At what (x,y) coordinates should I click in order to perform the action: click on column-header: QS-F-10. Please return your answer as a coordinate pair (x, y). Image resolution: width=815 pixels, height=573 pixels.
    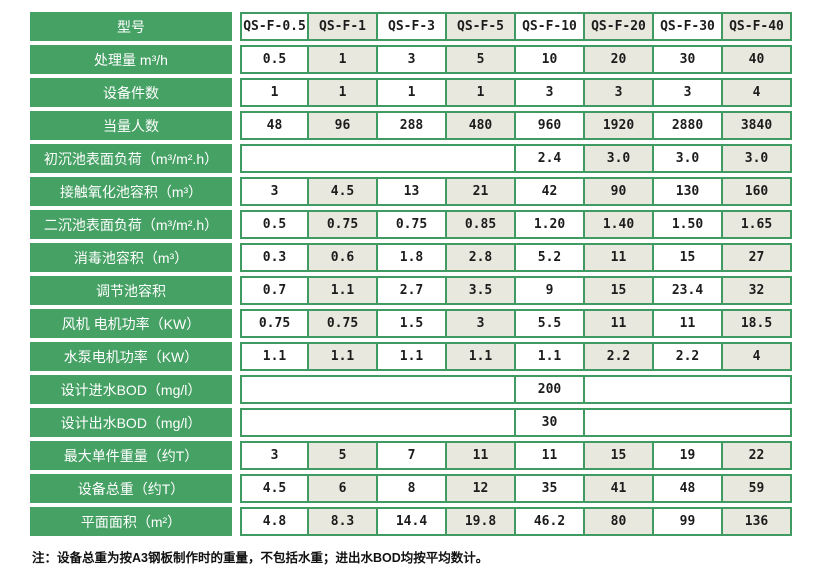
    Looking at the image, I should click on (550, 26).